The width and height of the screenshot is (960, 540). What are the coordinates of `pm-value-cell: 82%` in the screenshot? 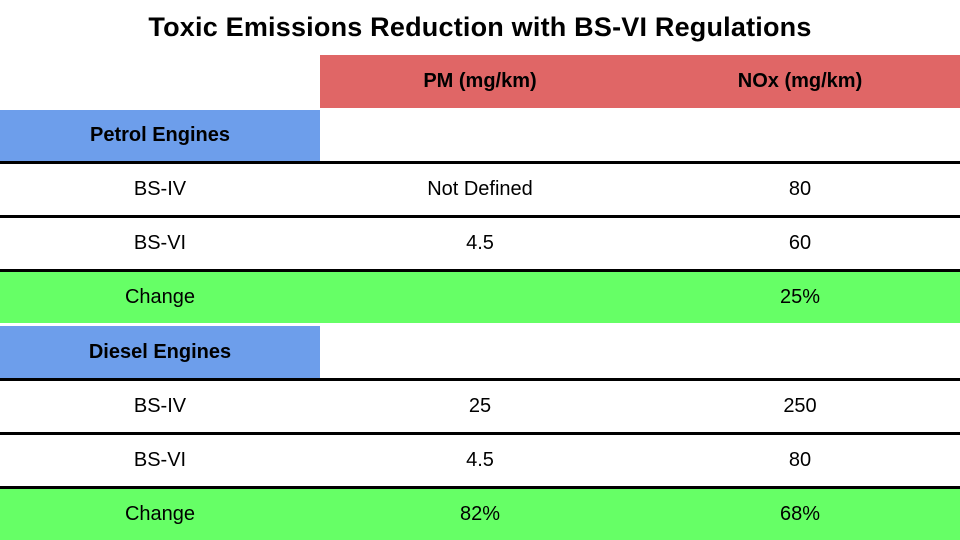 It's located at (480, 514).